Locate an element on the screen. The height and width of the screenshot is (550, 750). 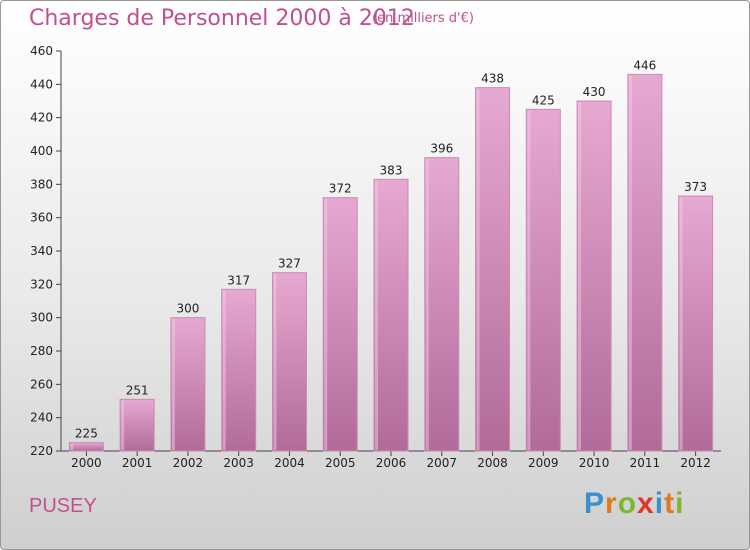
x-tick-label-2008: 2008 is located at coordinates (492, 463).